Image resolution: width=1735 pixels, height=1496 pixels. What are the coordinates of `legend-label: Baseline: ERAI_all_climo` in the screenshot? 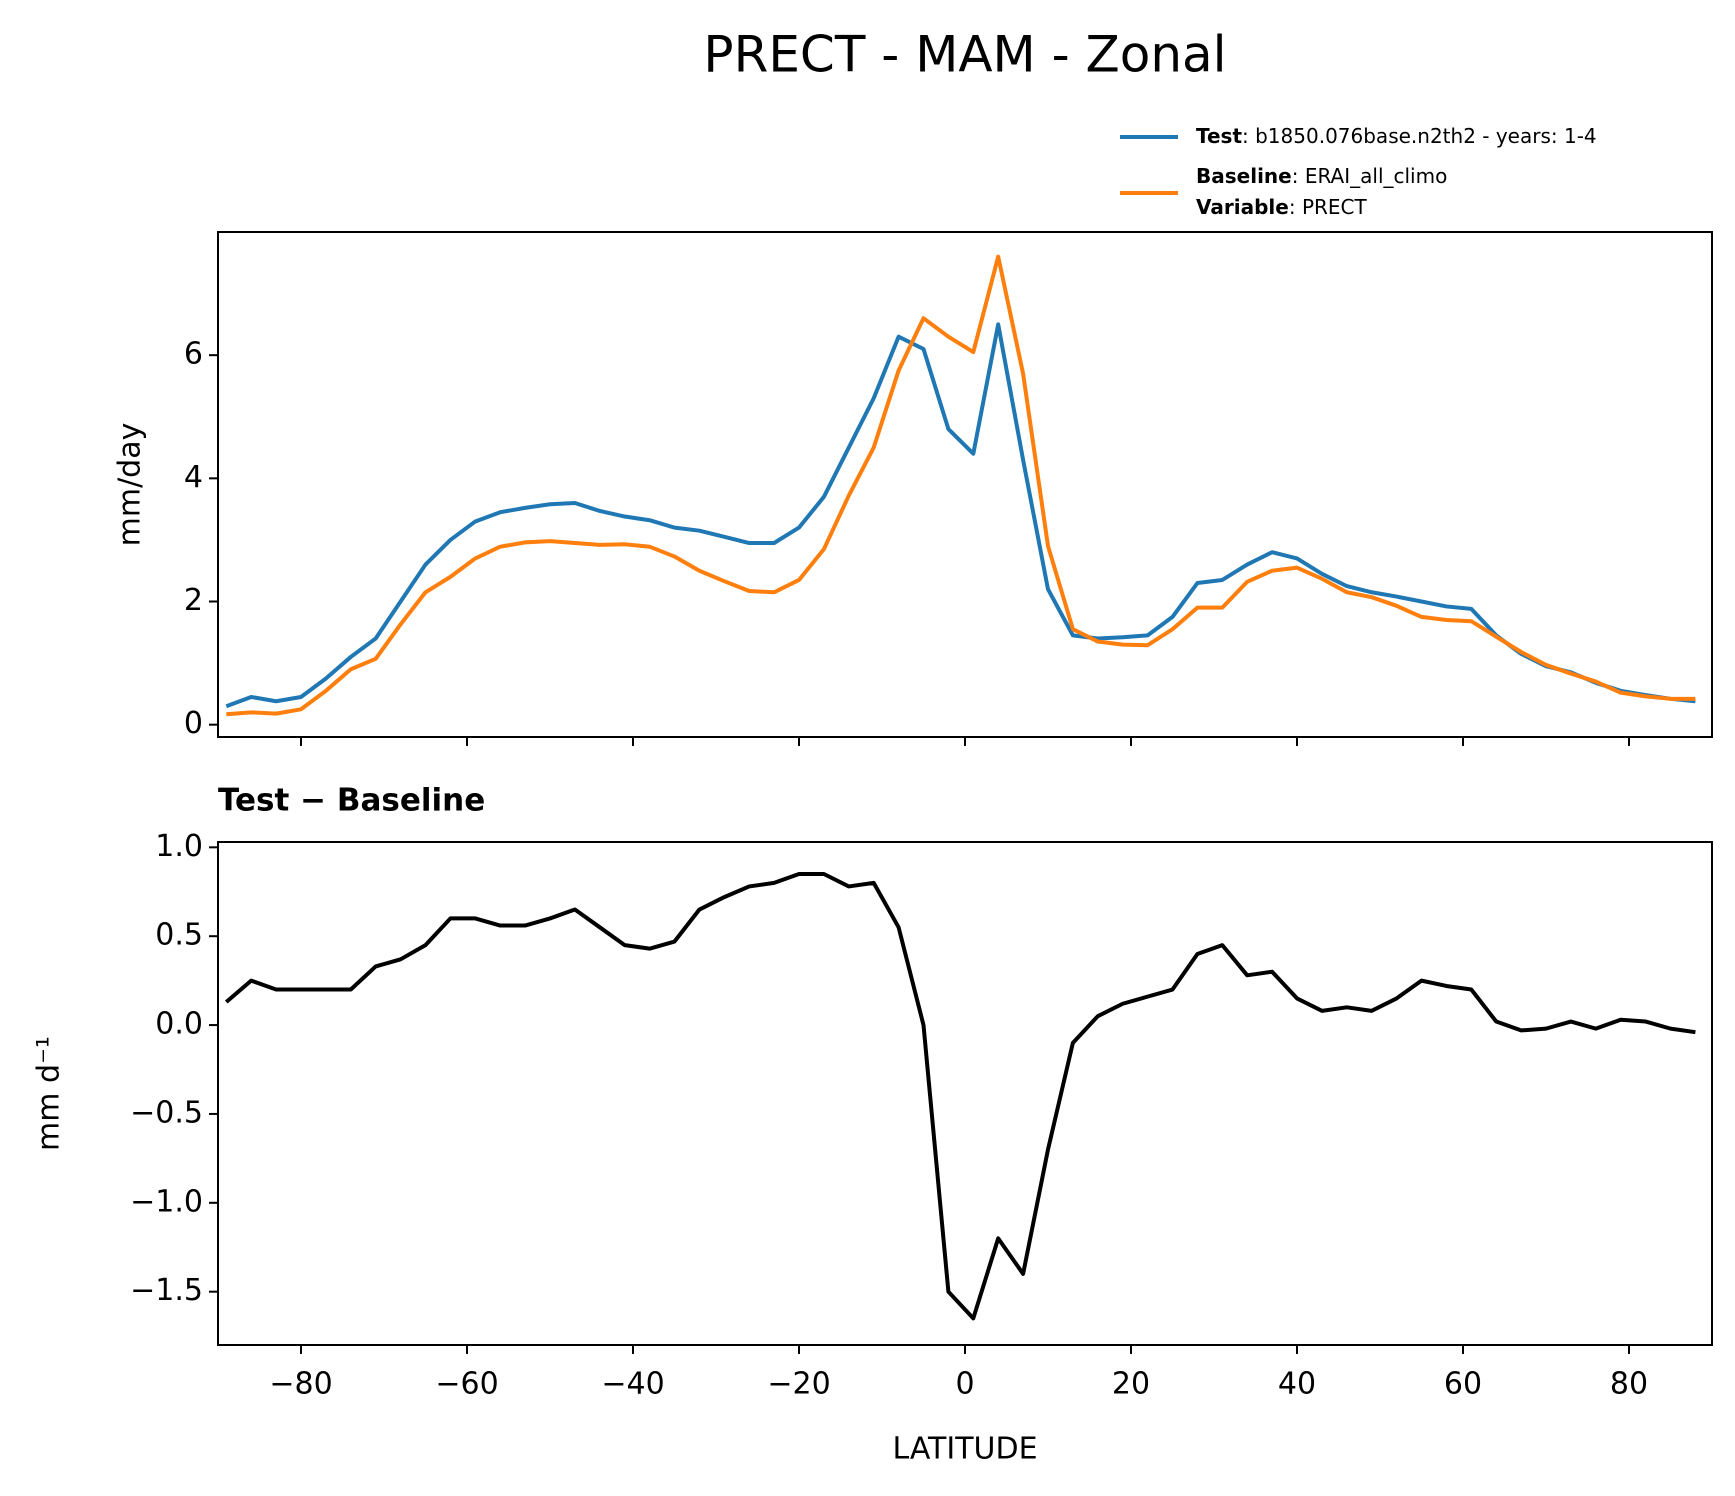 It's located at (1321, 176).